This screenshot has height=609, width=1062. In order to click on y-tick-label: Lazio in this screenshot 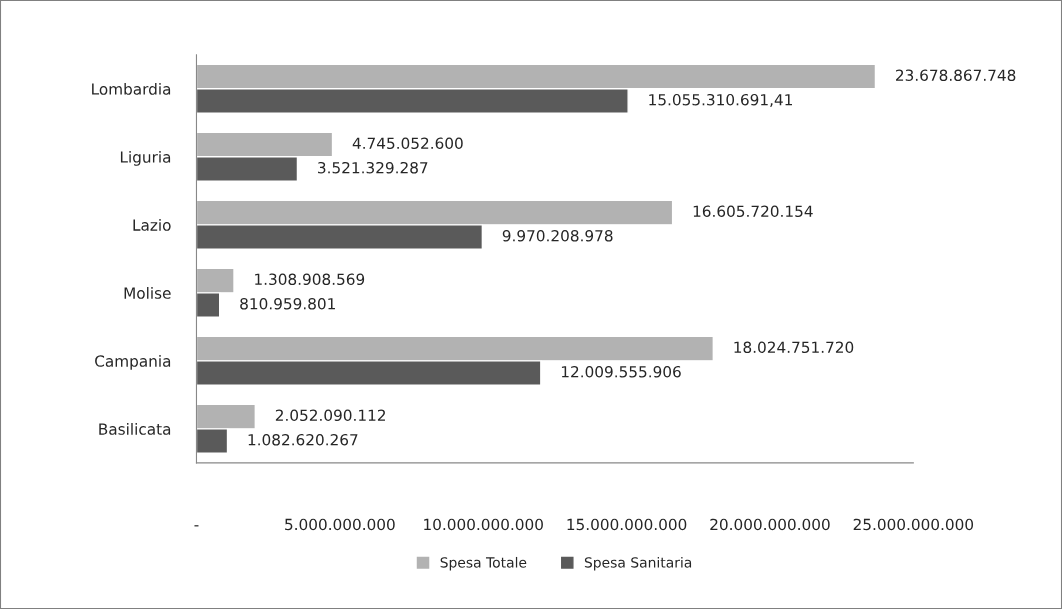, I will do `click(152, 225)`.